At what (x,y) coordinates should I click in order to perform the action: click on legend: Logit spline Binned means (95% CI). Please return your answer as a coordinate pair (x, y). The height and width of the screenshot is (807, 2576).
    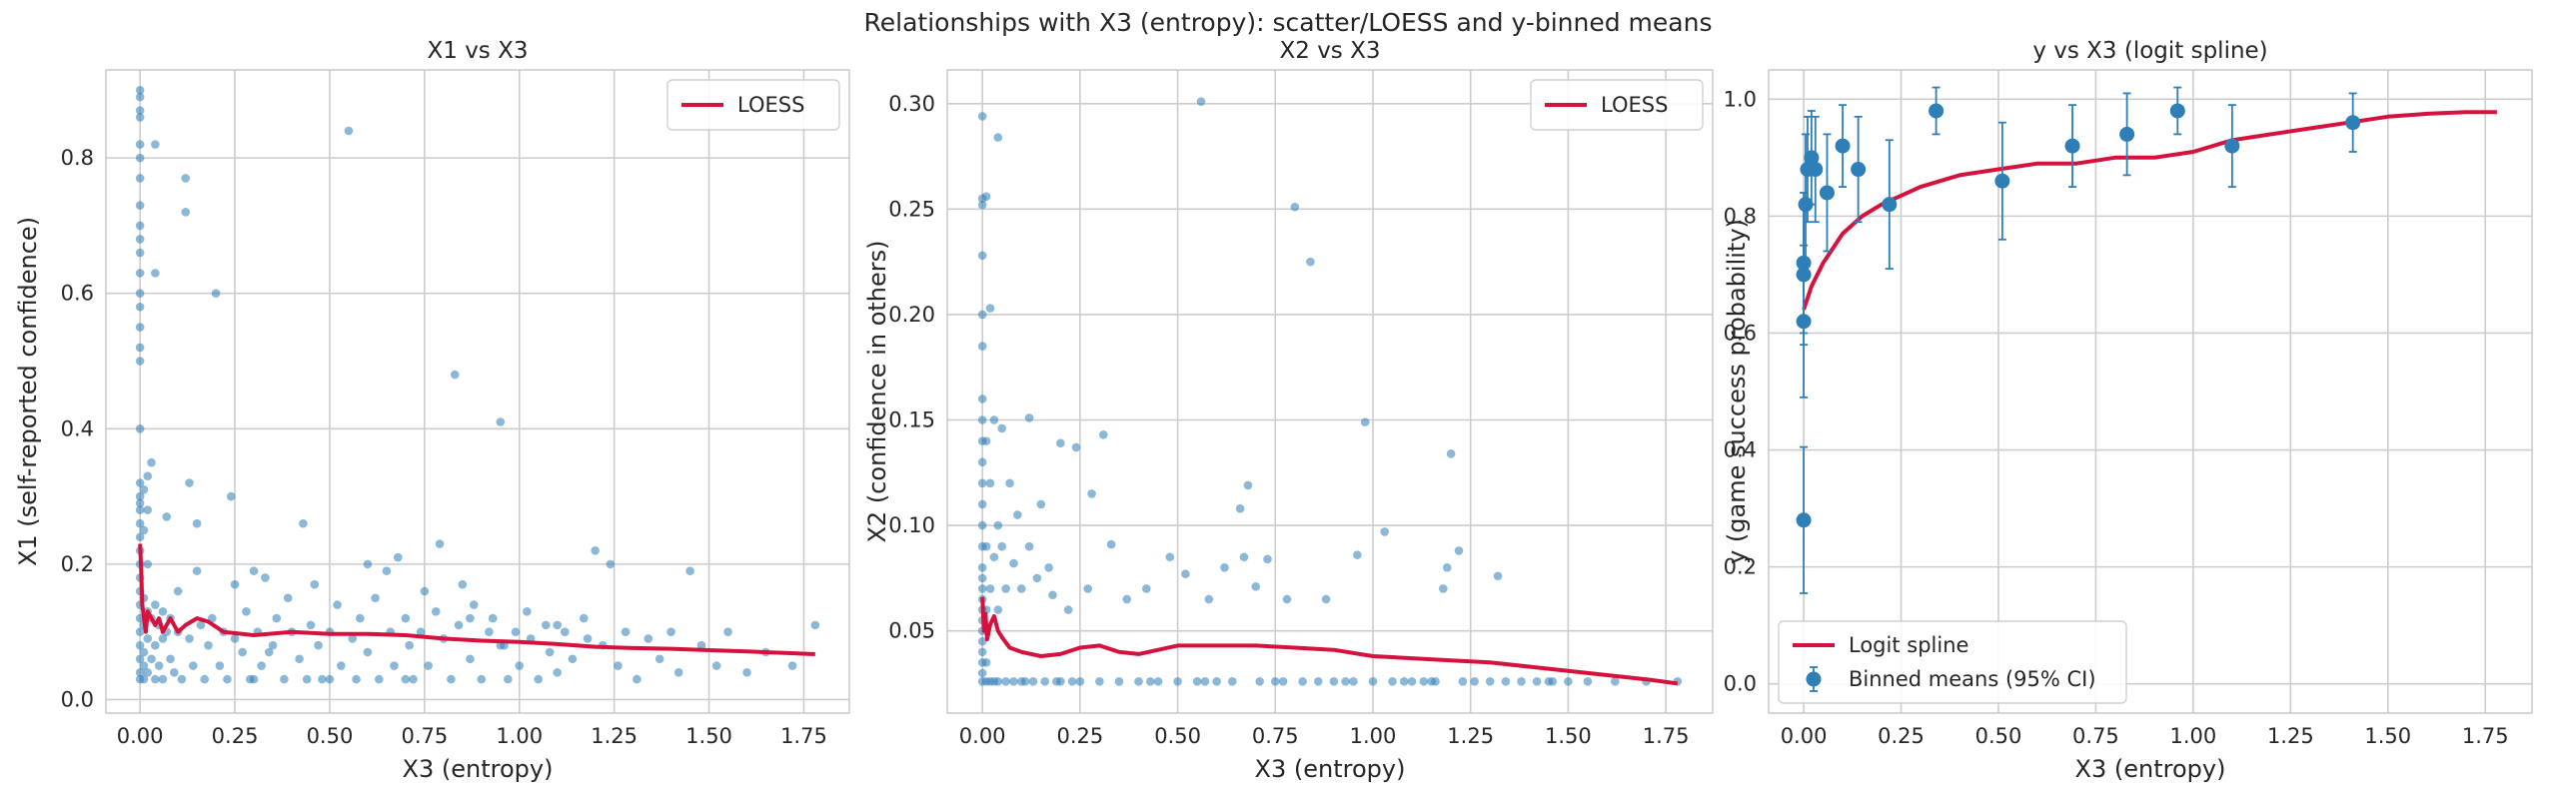
    Looking at the image, I should click on (1952, 662).